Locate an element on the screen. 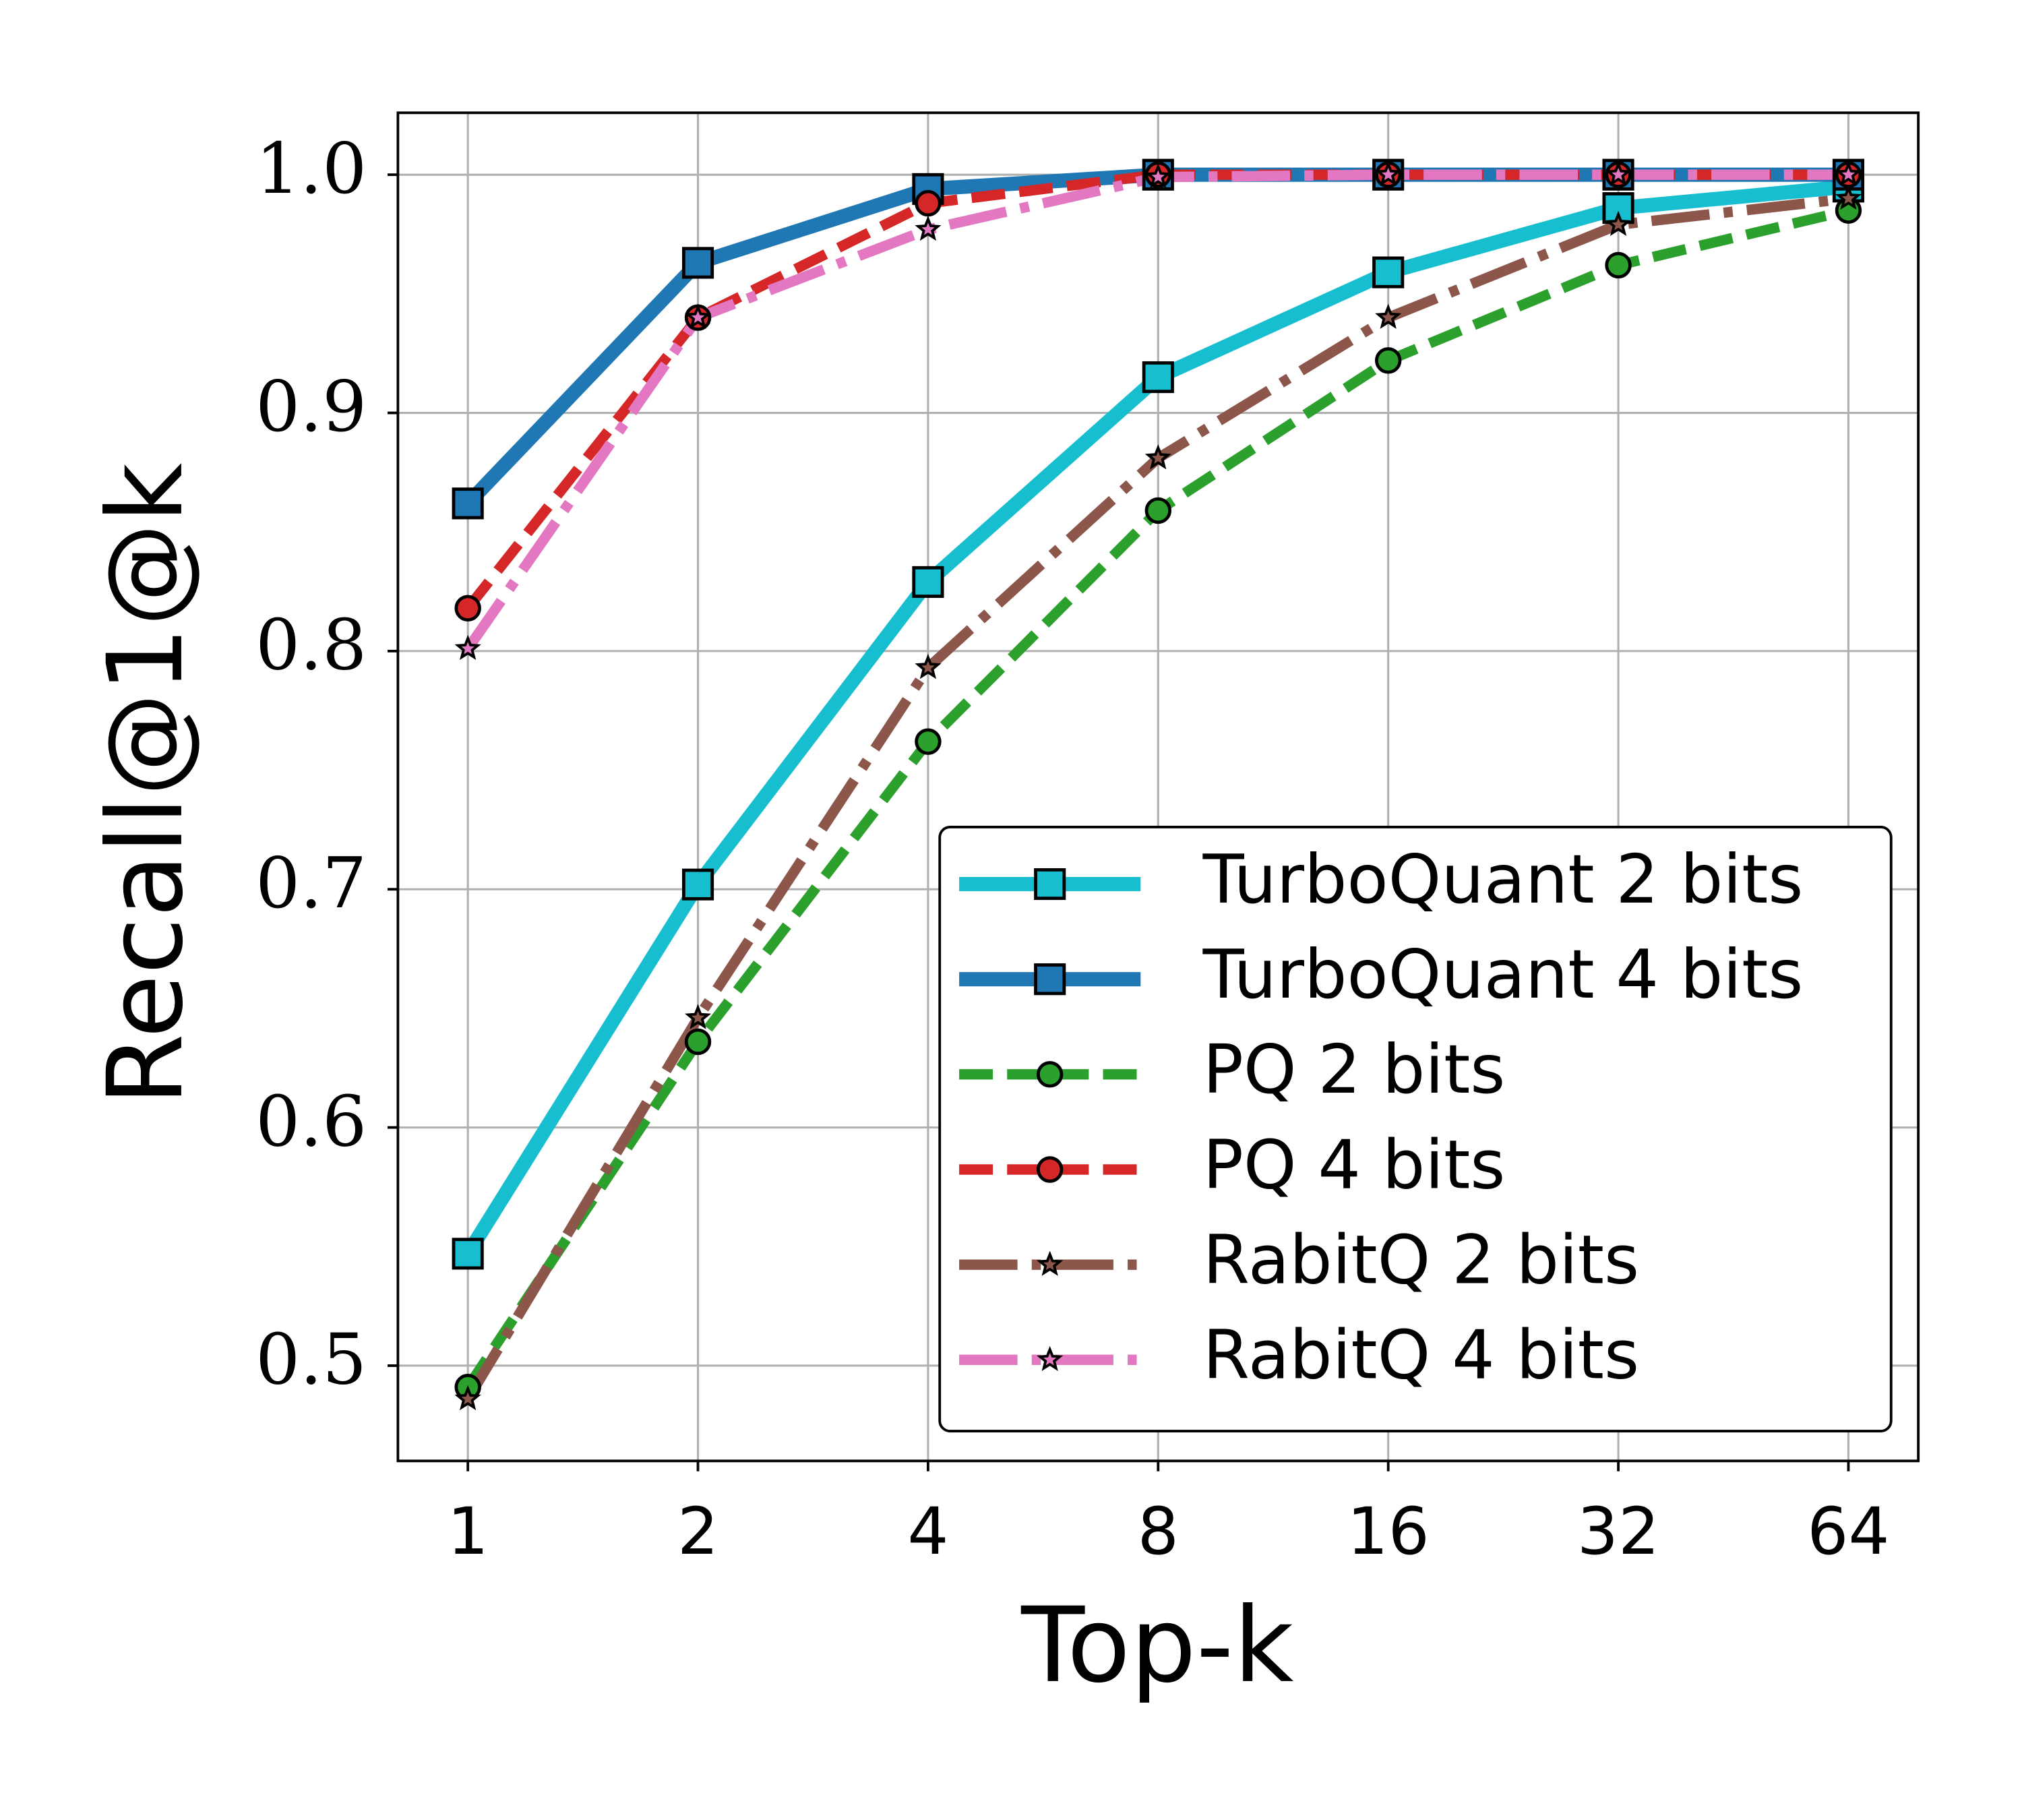  x-tick-label: 64 is located at coordinates (1848, 1531).